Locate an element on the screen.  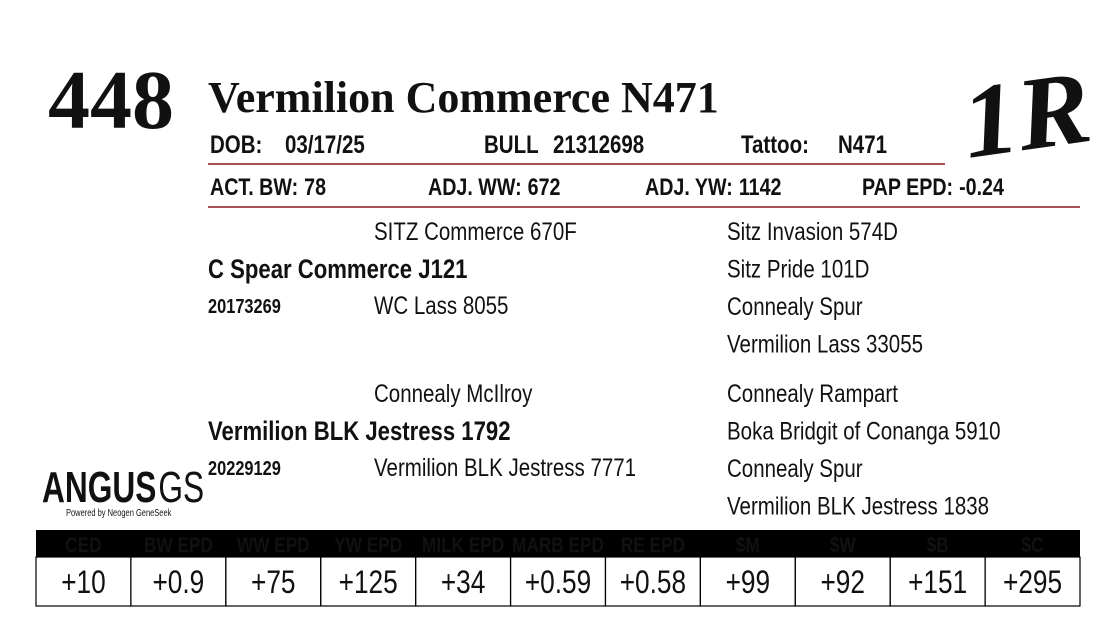
epd-value: +0.59 is located at coordinates (558, 583).